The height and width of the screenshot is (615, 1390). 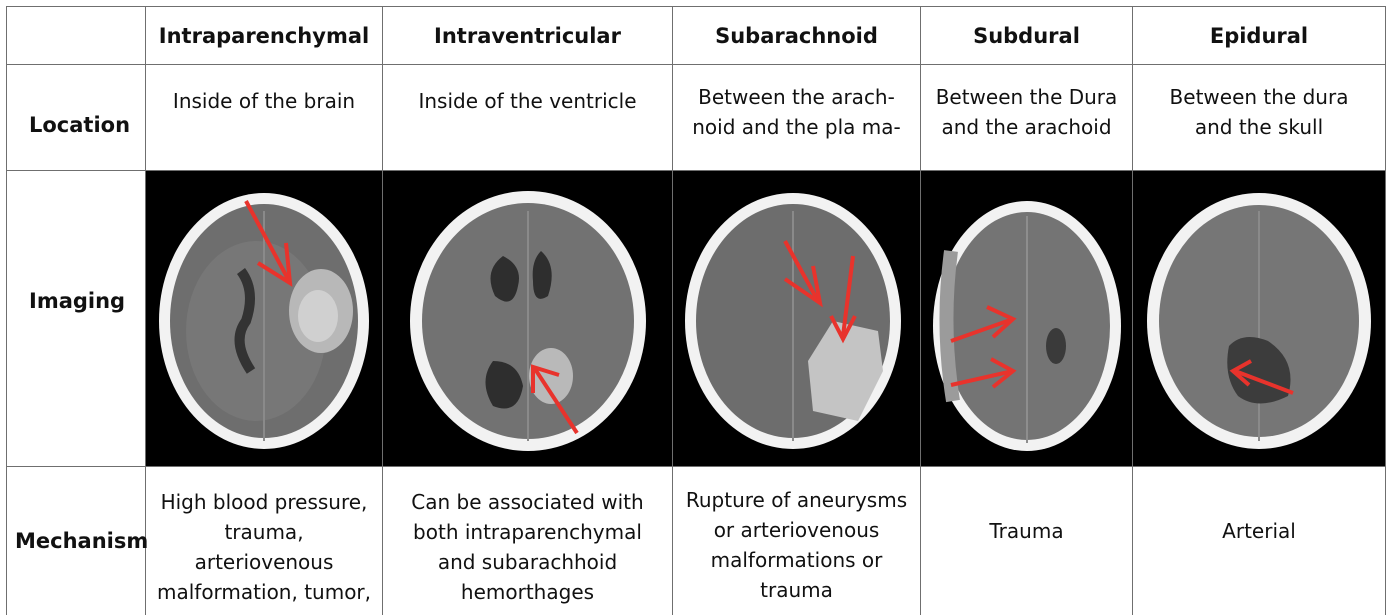 I want to click on mechanism-cell-epidural: Arterial, so click(x=1259, y=531).